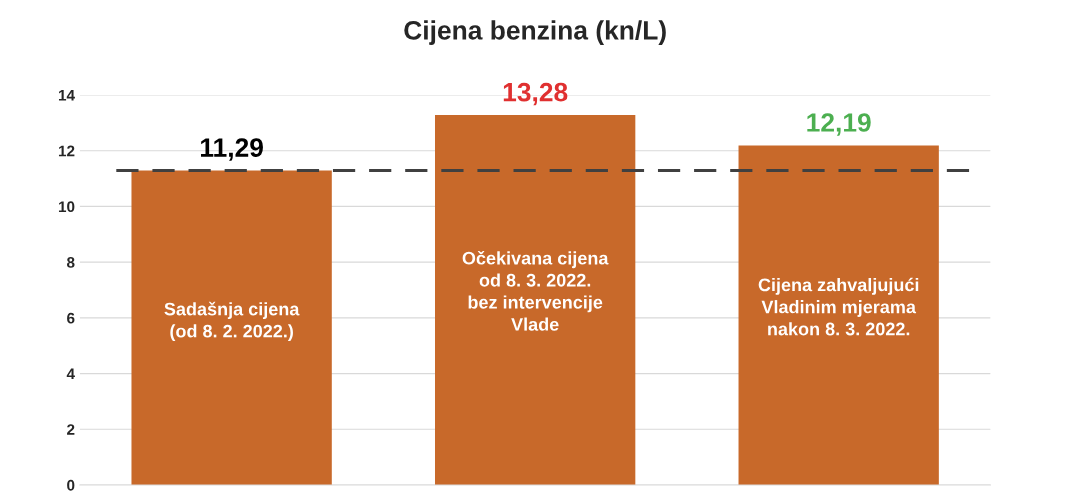 The height and width of the screenshot is (500, 1065). I want to click on y-tick-label: 8, so click(71, 262).